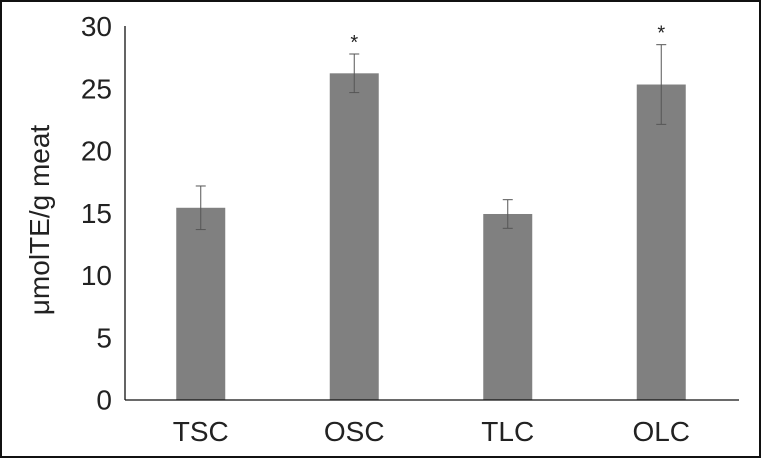  Describe the element at coordinates (201, 303) in the screenshot. I see `bar-tsc` at that location.